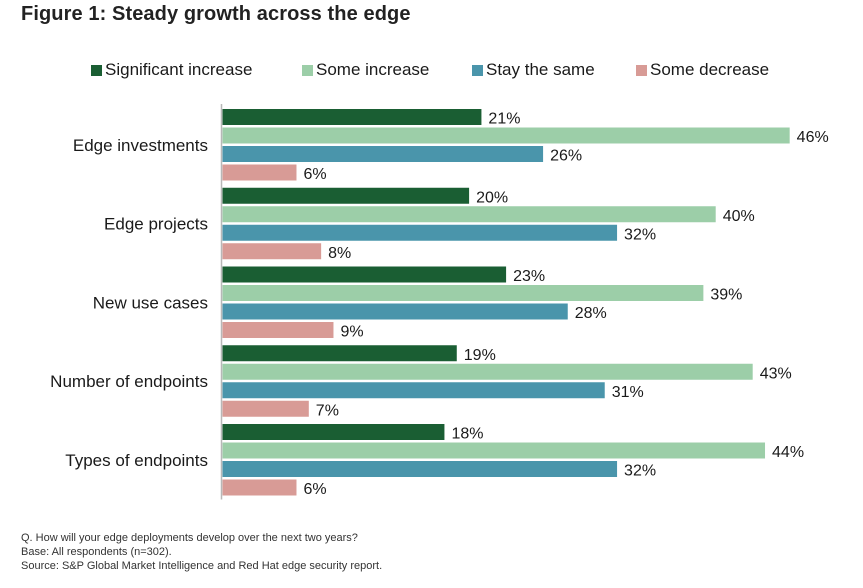 This screenshot has height=588, width=863. Describe the element at coordinates (504, 119) in the screenshot. I see `data-label: 21%` at that location.